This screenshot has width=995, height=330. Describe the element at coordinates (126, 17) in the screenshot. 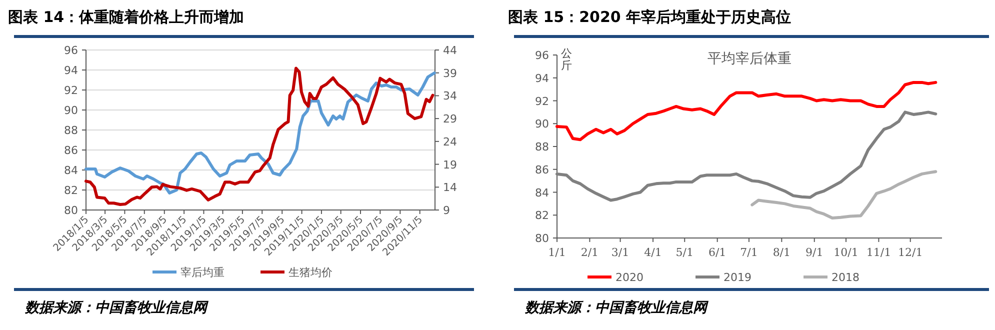

I see `chart-title: 图表 14：体重随着价格上升而增加` at that location.